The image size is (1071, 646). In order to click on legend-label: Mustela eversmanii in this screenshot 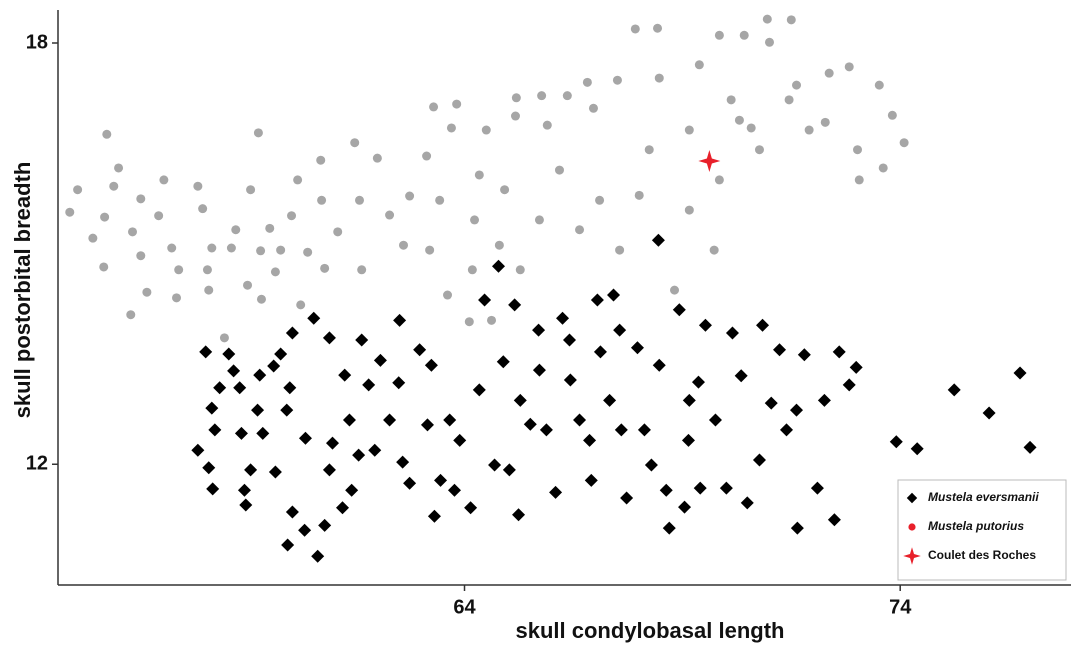, I will do `click(983, 497)`.